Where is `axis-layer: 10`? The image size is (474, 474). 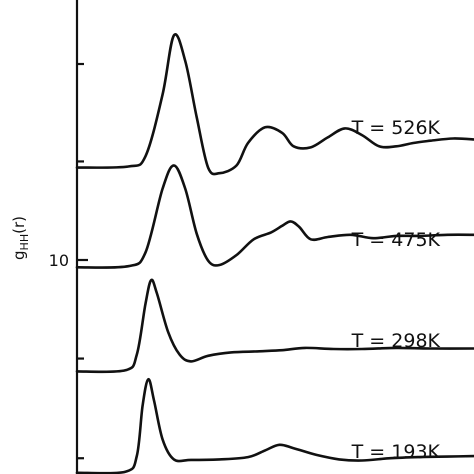
axis-layer: 10 is located at coordinates (68, 237).